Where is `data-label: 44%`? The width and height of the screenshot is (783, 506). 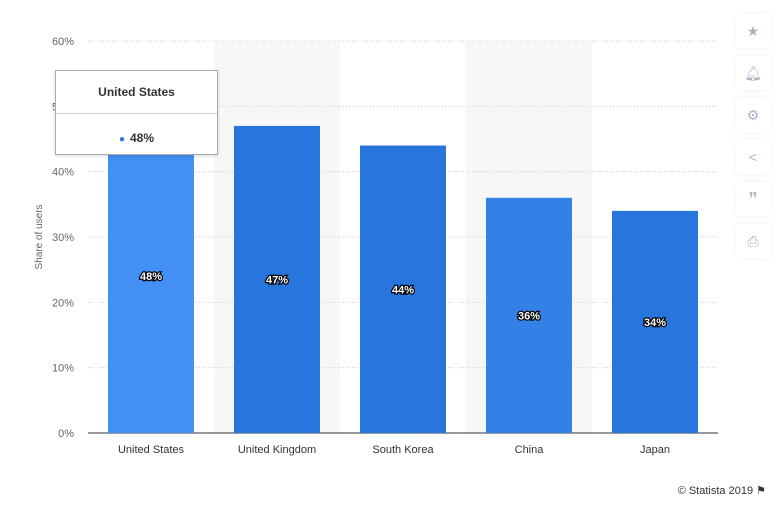 data-label: 44% is located at coordinates (403, 290).